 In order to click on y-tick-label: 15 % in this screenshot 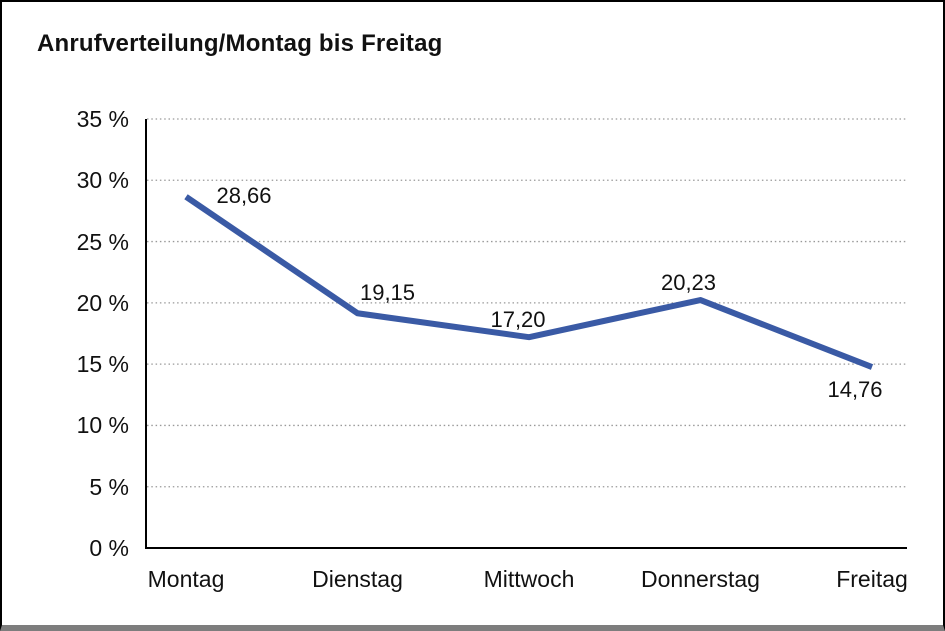, I will do `click(102, 364)`.